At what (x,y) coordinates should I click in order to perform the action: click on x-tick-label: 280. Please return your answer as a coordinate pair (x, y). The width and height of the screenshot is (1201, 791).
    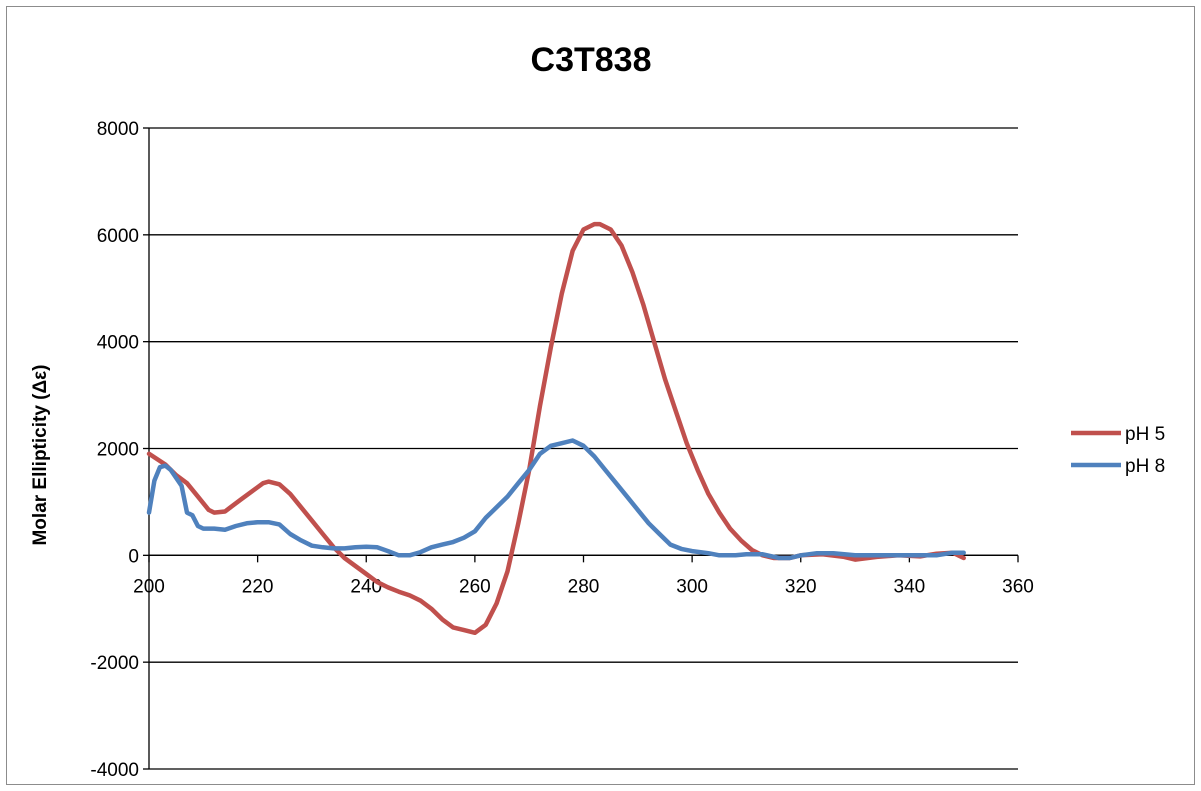
    Looking at the image, I should click on (584, 586).